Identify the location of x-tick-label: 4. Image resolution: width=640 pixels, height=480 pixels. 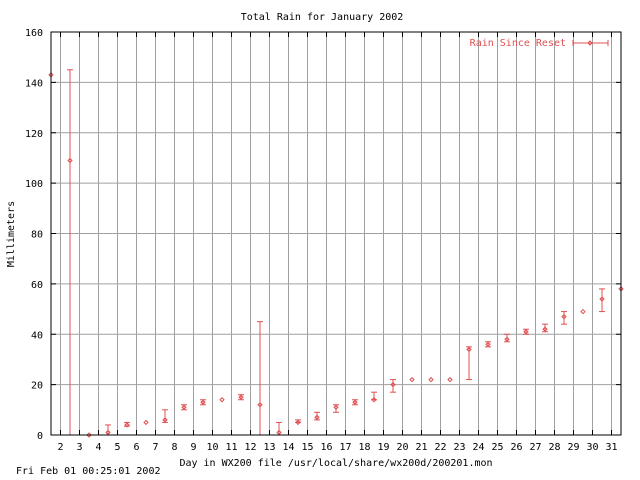
(98, 447).